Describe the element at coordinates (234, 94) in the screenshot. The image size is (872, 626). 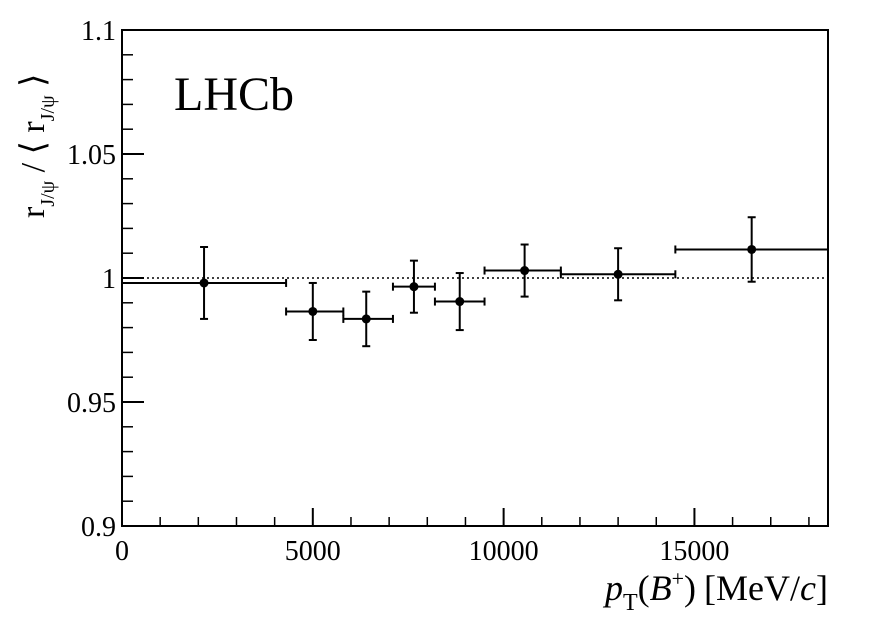
I see `experiment-label: LHCb` at that location.